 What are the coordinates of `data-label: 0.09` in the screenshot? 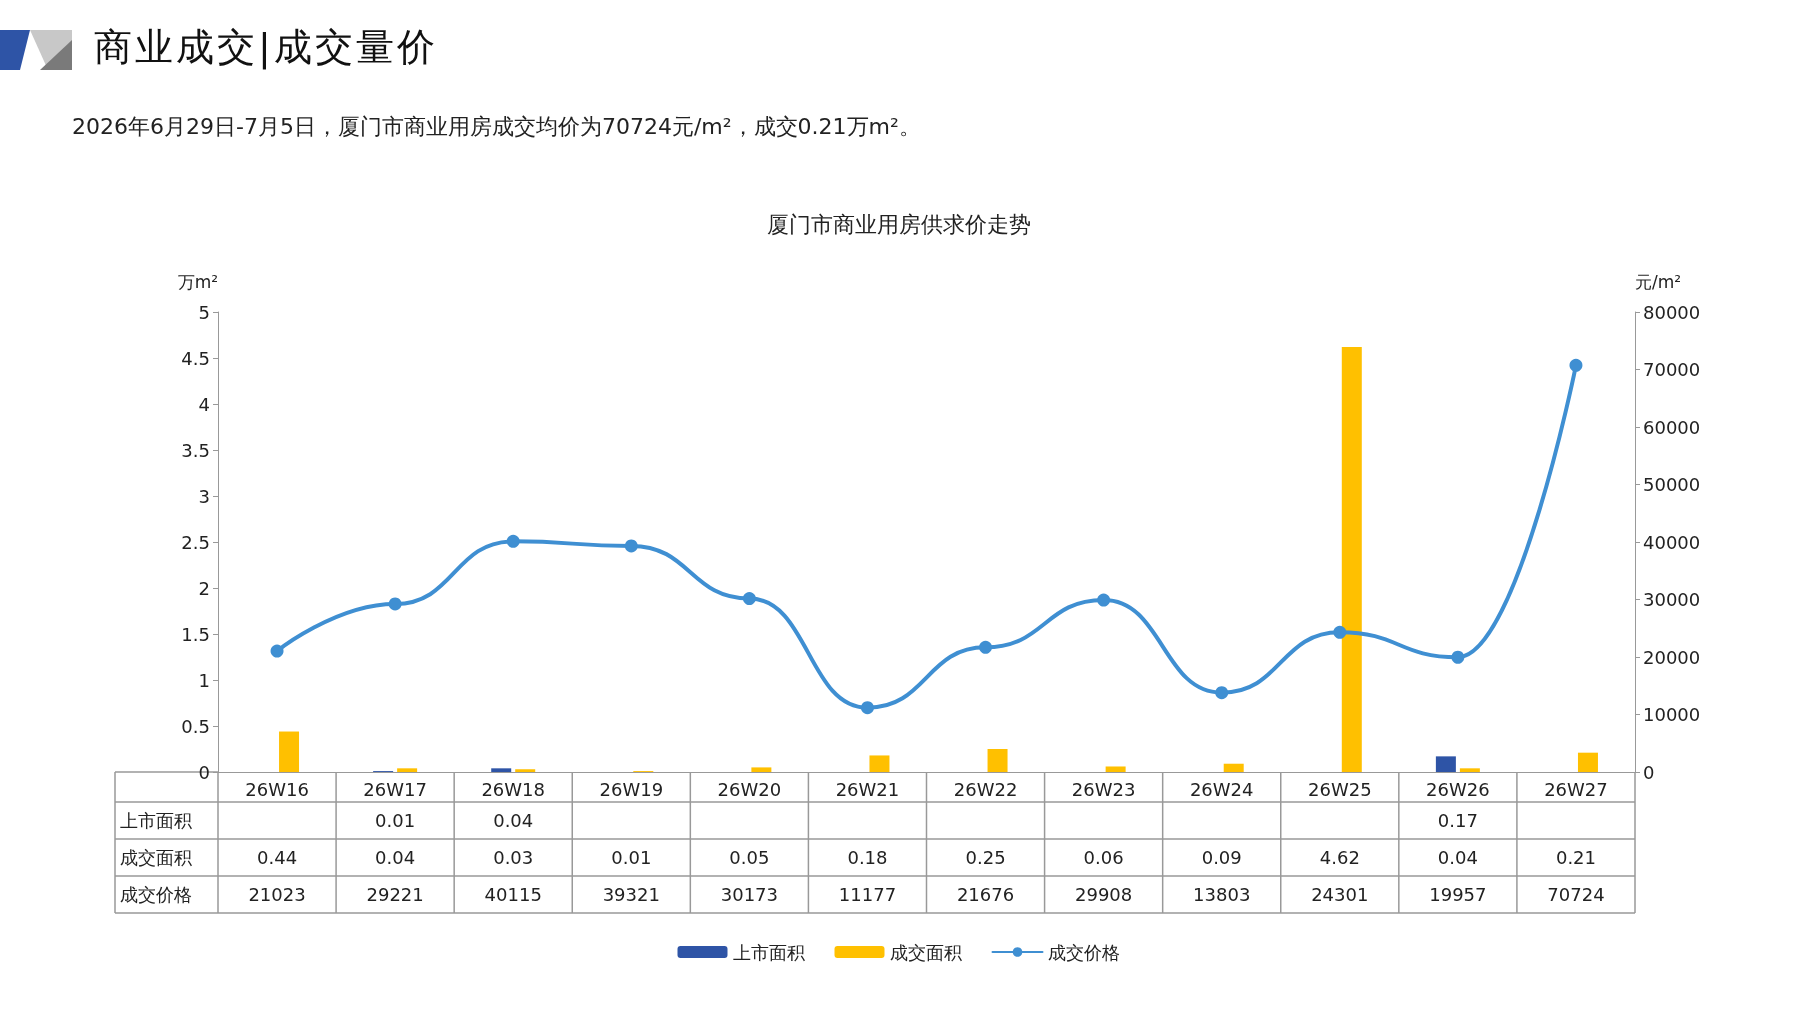 It's located at (1221, 857).